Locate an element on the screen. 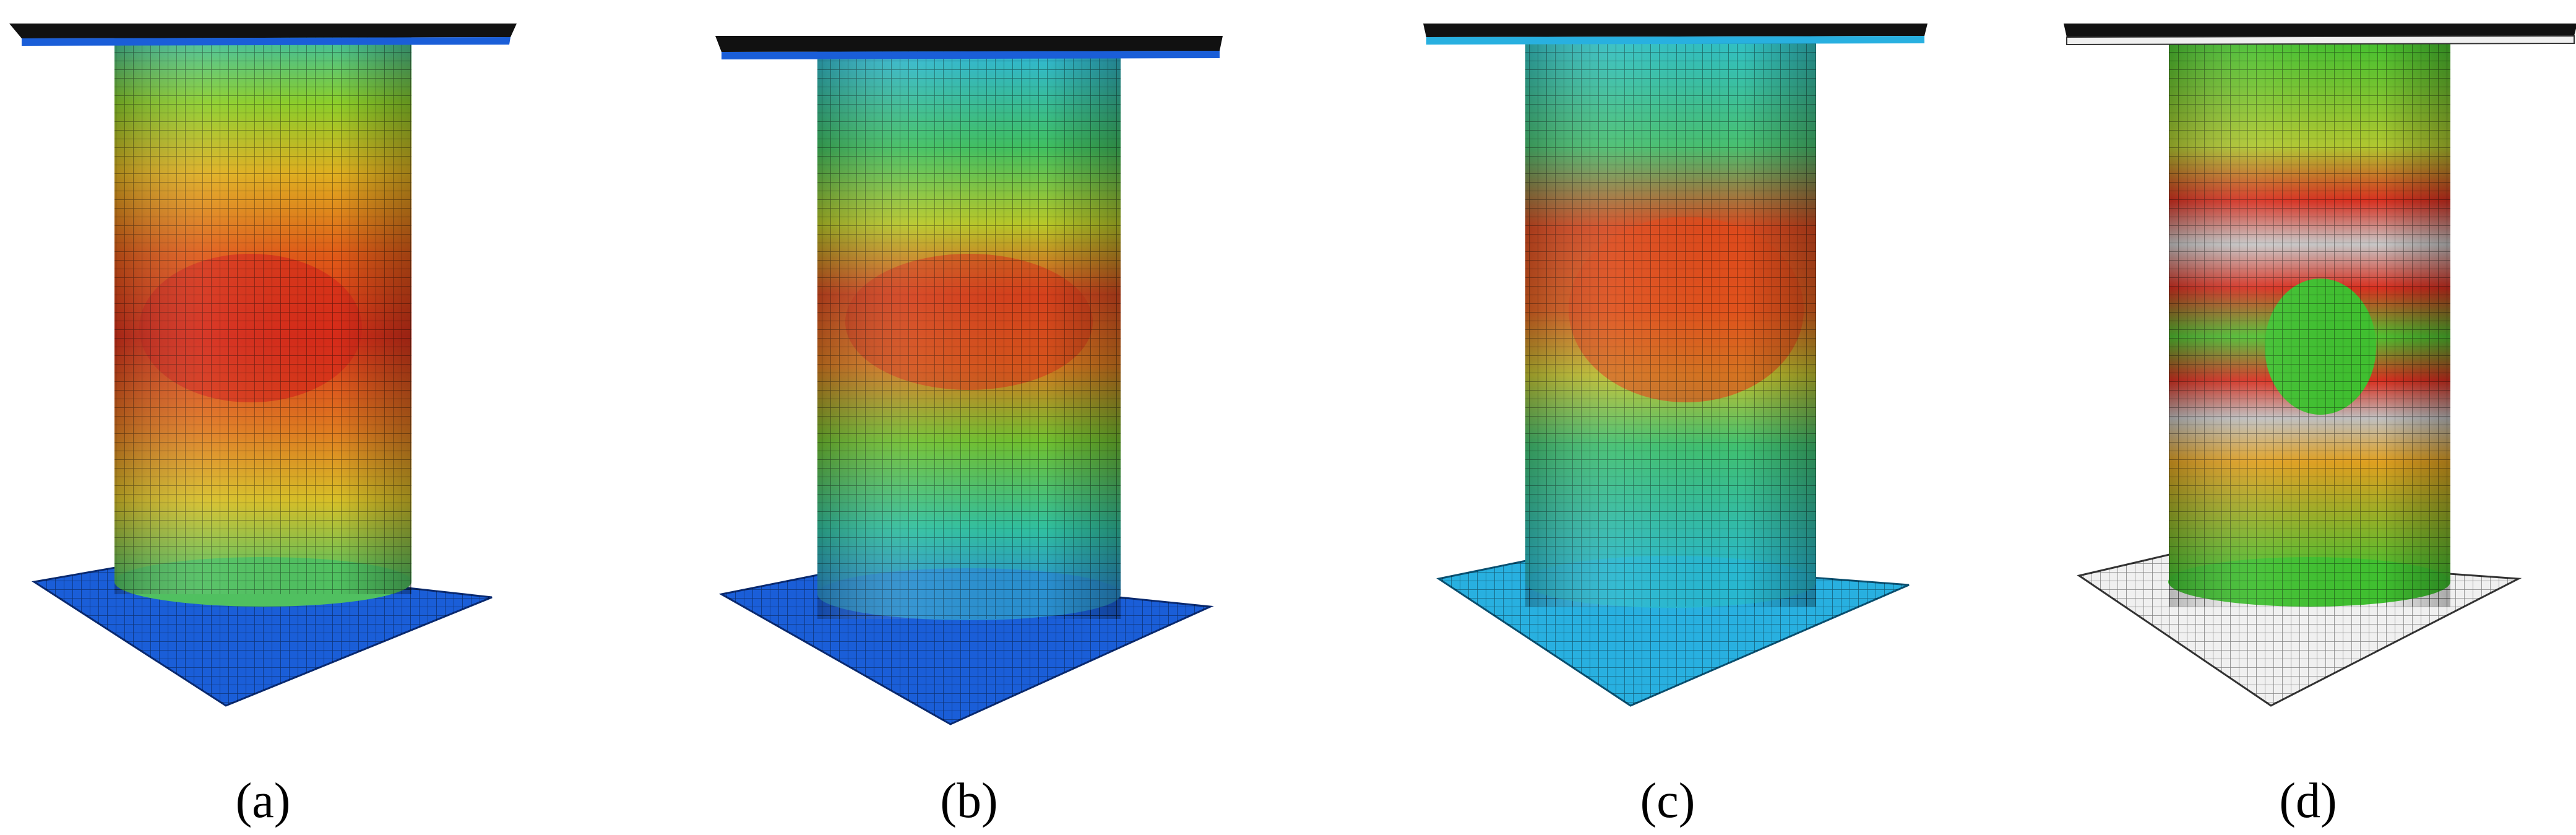  caption: (a) is located at coordinates (263, 801).